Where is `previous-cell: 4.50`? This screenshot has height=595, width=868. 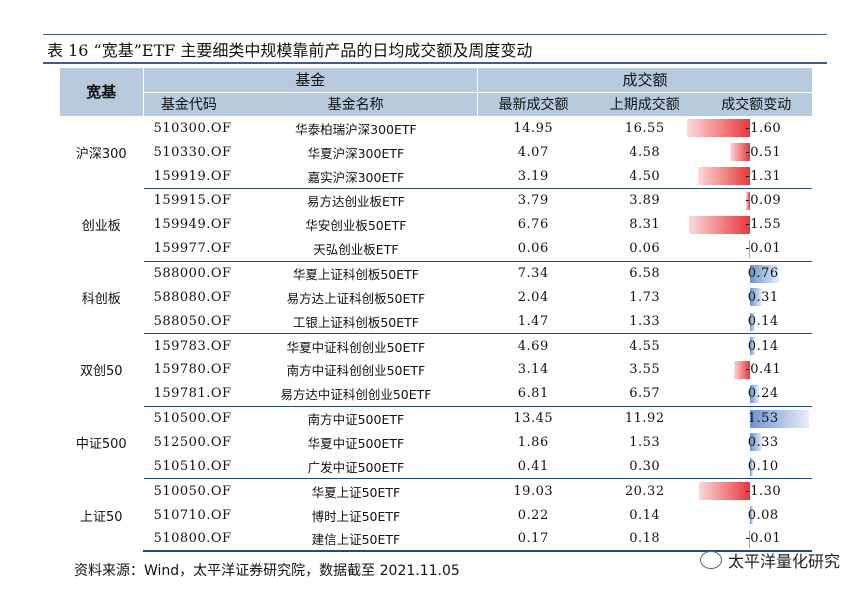 previous-cell: 4.50 is located at coordinates (645, 177).